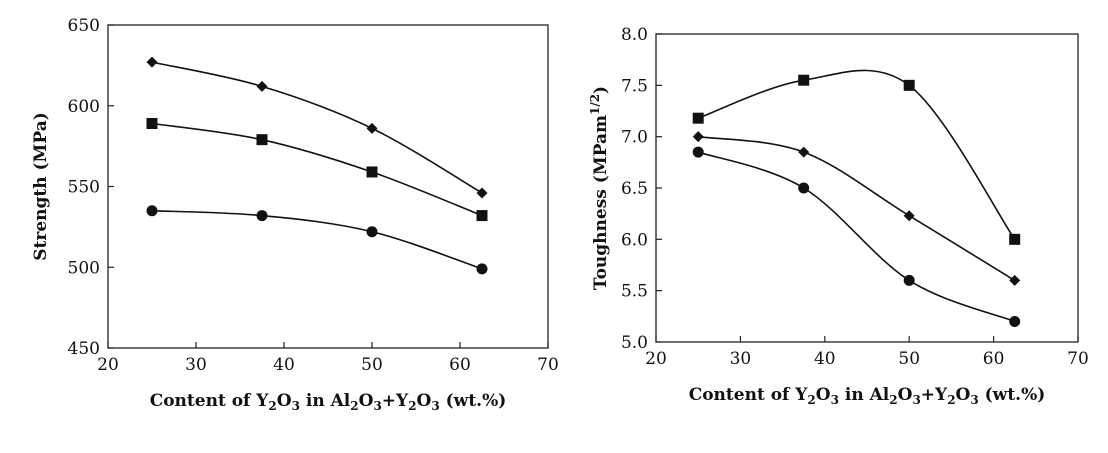 This screenshot has width=1108, height=453. I want to click on marker-square-s1-p0, so click(152, 124).